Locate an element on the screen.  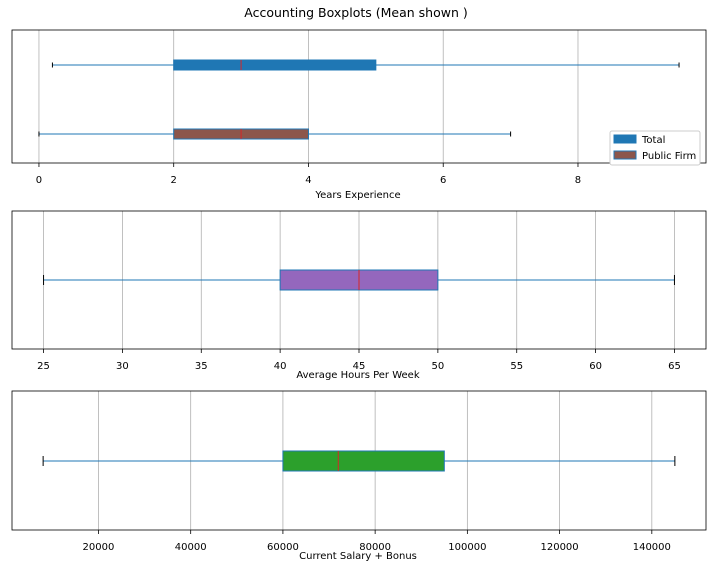
x-tick-label: 40 is located at coordinates (280, 366).